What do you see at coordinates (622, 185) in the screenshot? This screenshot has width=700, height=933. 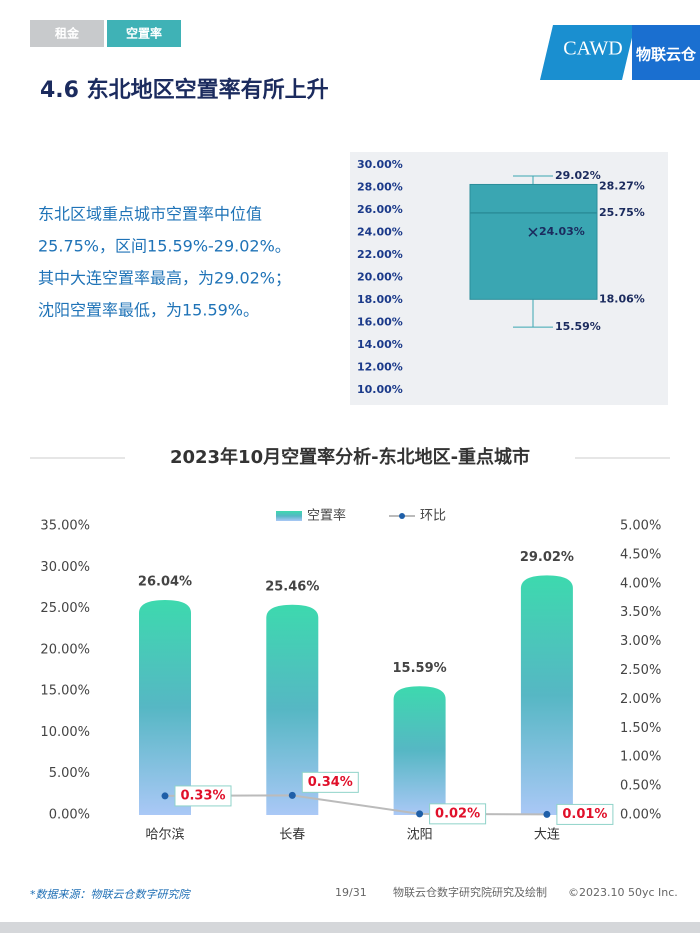 I see `value-label: 28.27%` at bounding box center [622, 185].